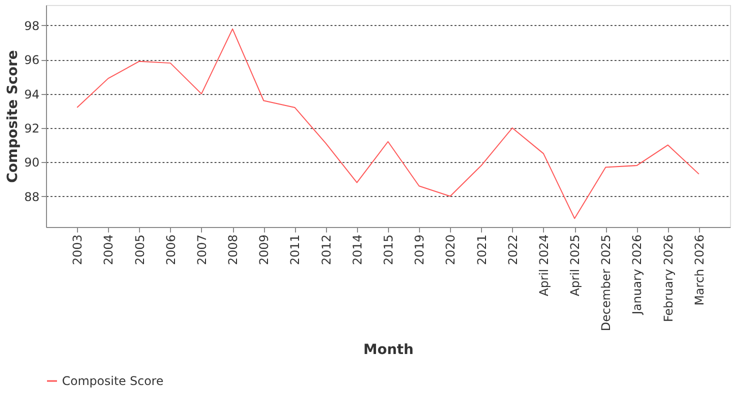 This screenshot has width=750, height=400. What do you see at coordinates (139, 250) in the screenshot?
I see `x-tick-label: 2005` at bounding box center [139, 250].